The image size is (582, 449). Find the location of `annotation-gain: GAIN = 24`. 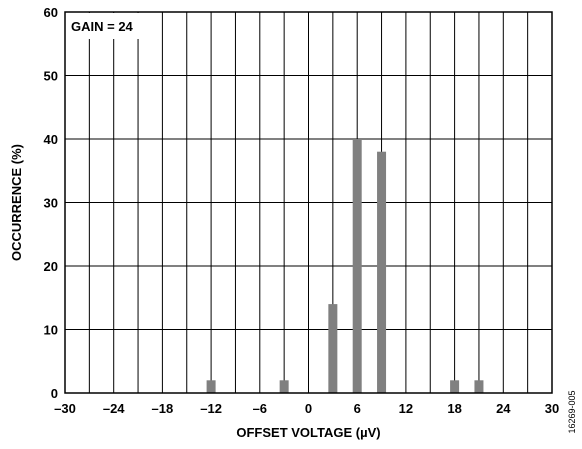

annotation-gain: GAIN = 24 is located at coordinates (102, 26).